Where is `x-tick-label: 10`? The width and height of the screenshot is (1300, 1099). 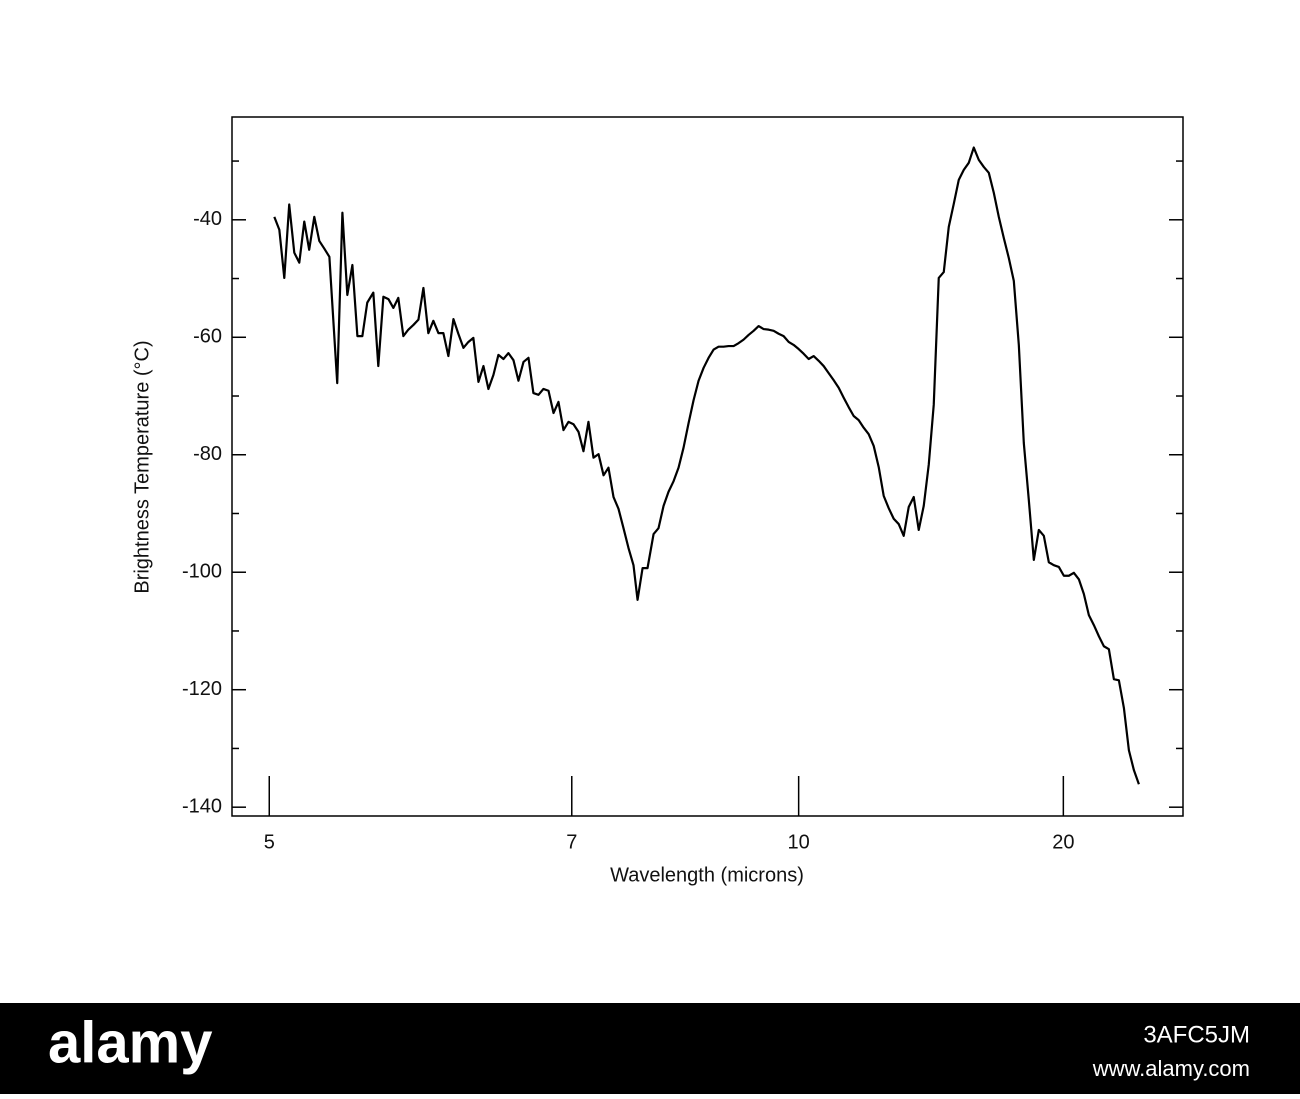
x-tick-label: 10 is located at coordinates (799, 842).